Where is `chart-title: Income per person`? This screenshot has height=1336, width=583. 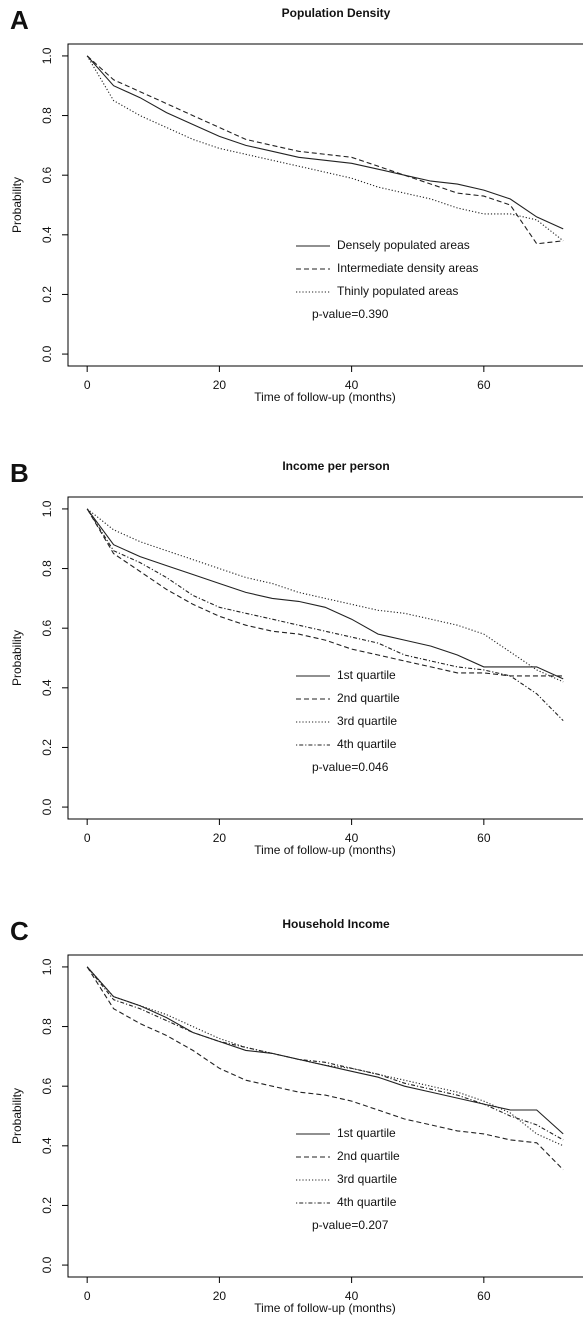
chart-title: Income per person is located at coordinates (335, 466).